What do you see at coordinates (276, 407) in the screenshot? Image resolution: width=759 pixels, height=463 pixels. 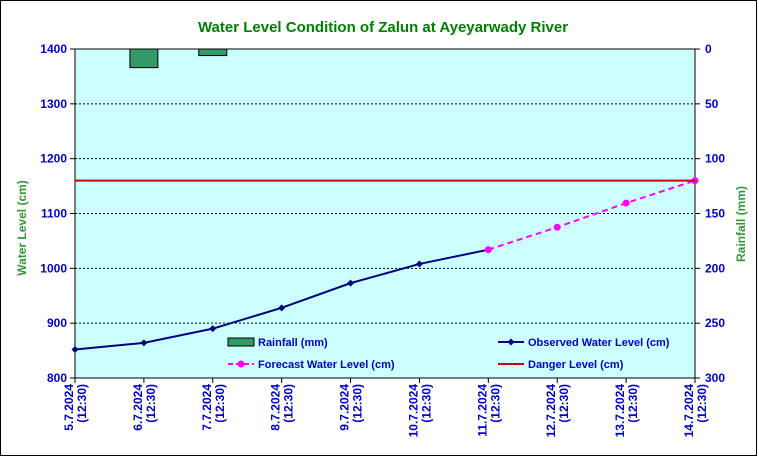 I see `x-tick-date: 8.7.2024` at bounding box center [276, 407].